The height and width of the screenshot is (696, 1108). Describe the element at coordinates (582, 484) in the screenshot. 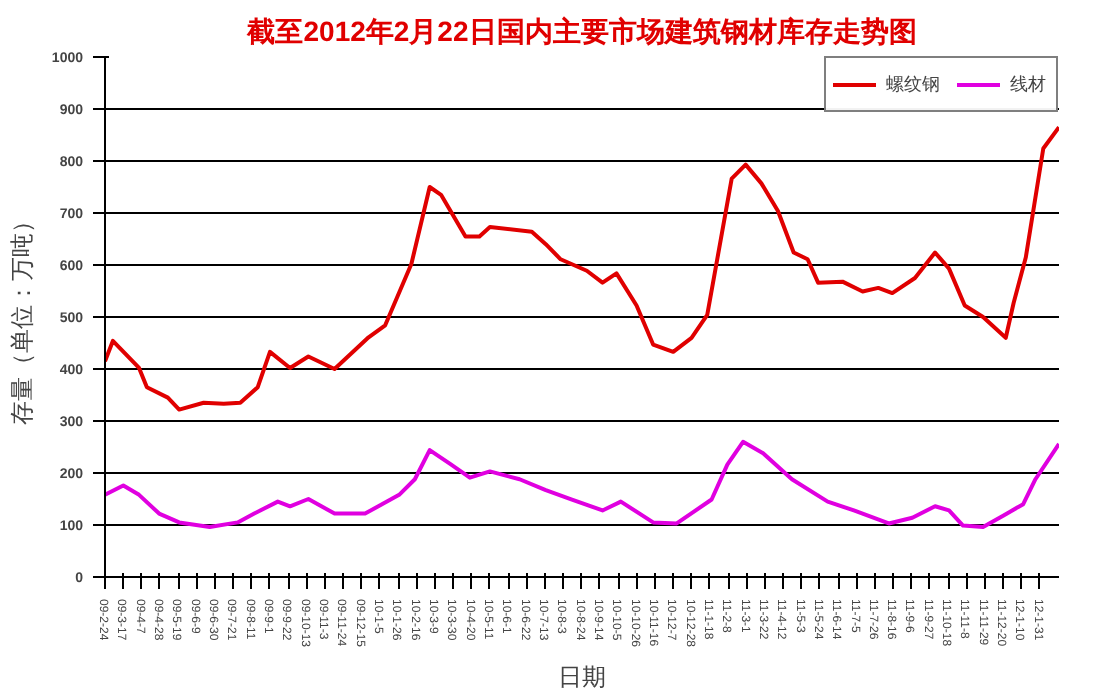

I see `line-series` at that location.